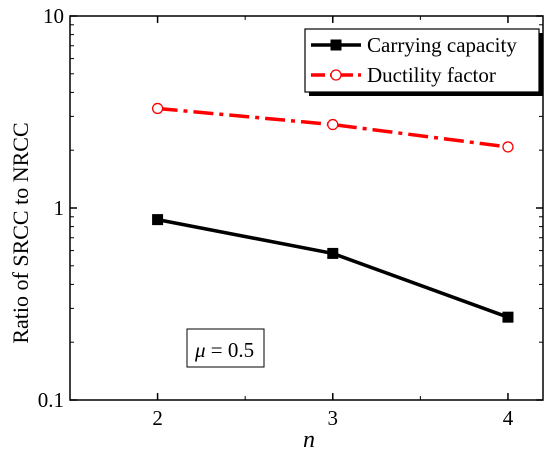  I want to click on x-tick-label: 2, so click(157, 418).